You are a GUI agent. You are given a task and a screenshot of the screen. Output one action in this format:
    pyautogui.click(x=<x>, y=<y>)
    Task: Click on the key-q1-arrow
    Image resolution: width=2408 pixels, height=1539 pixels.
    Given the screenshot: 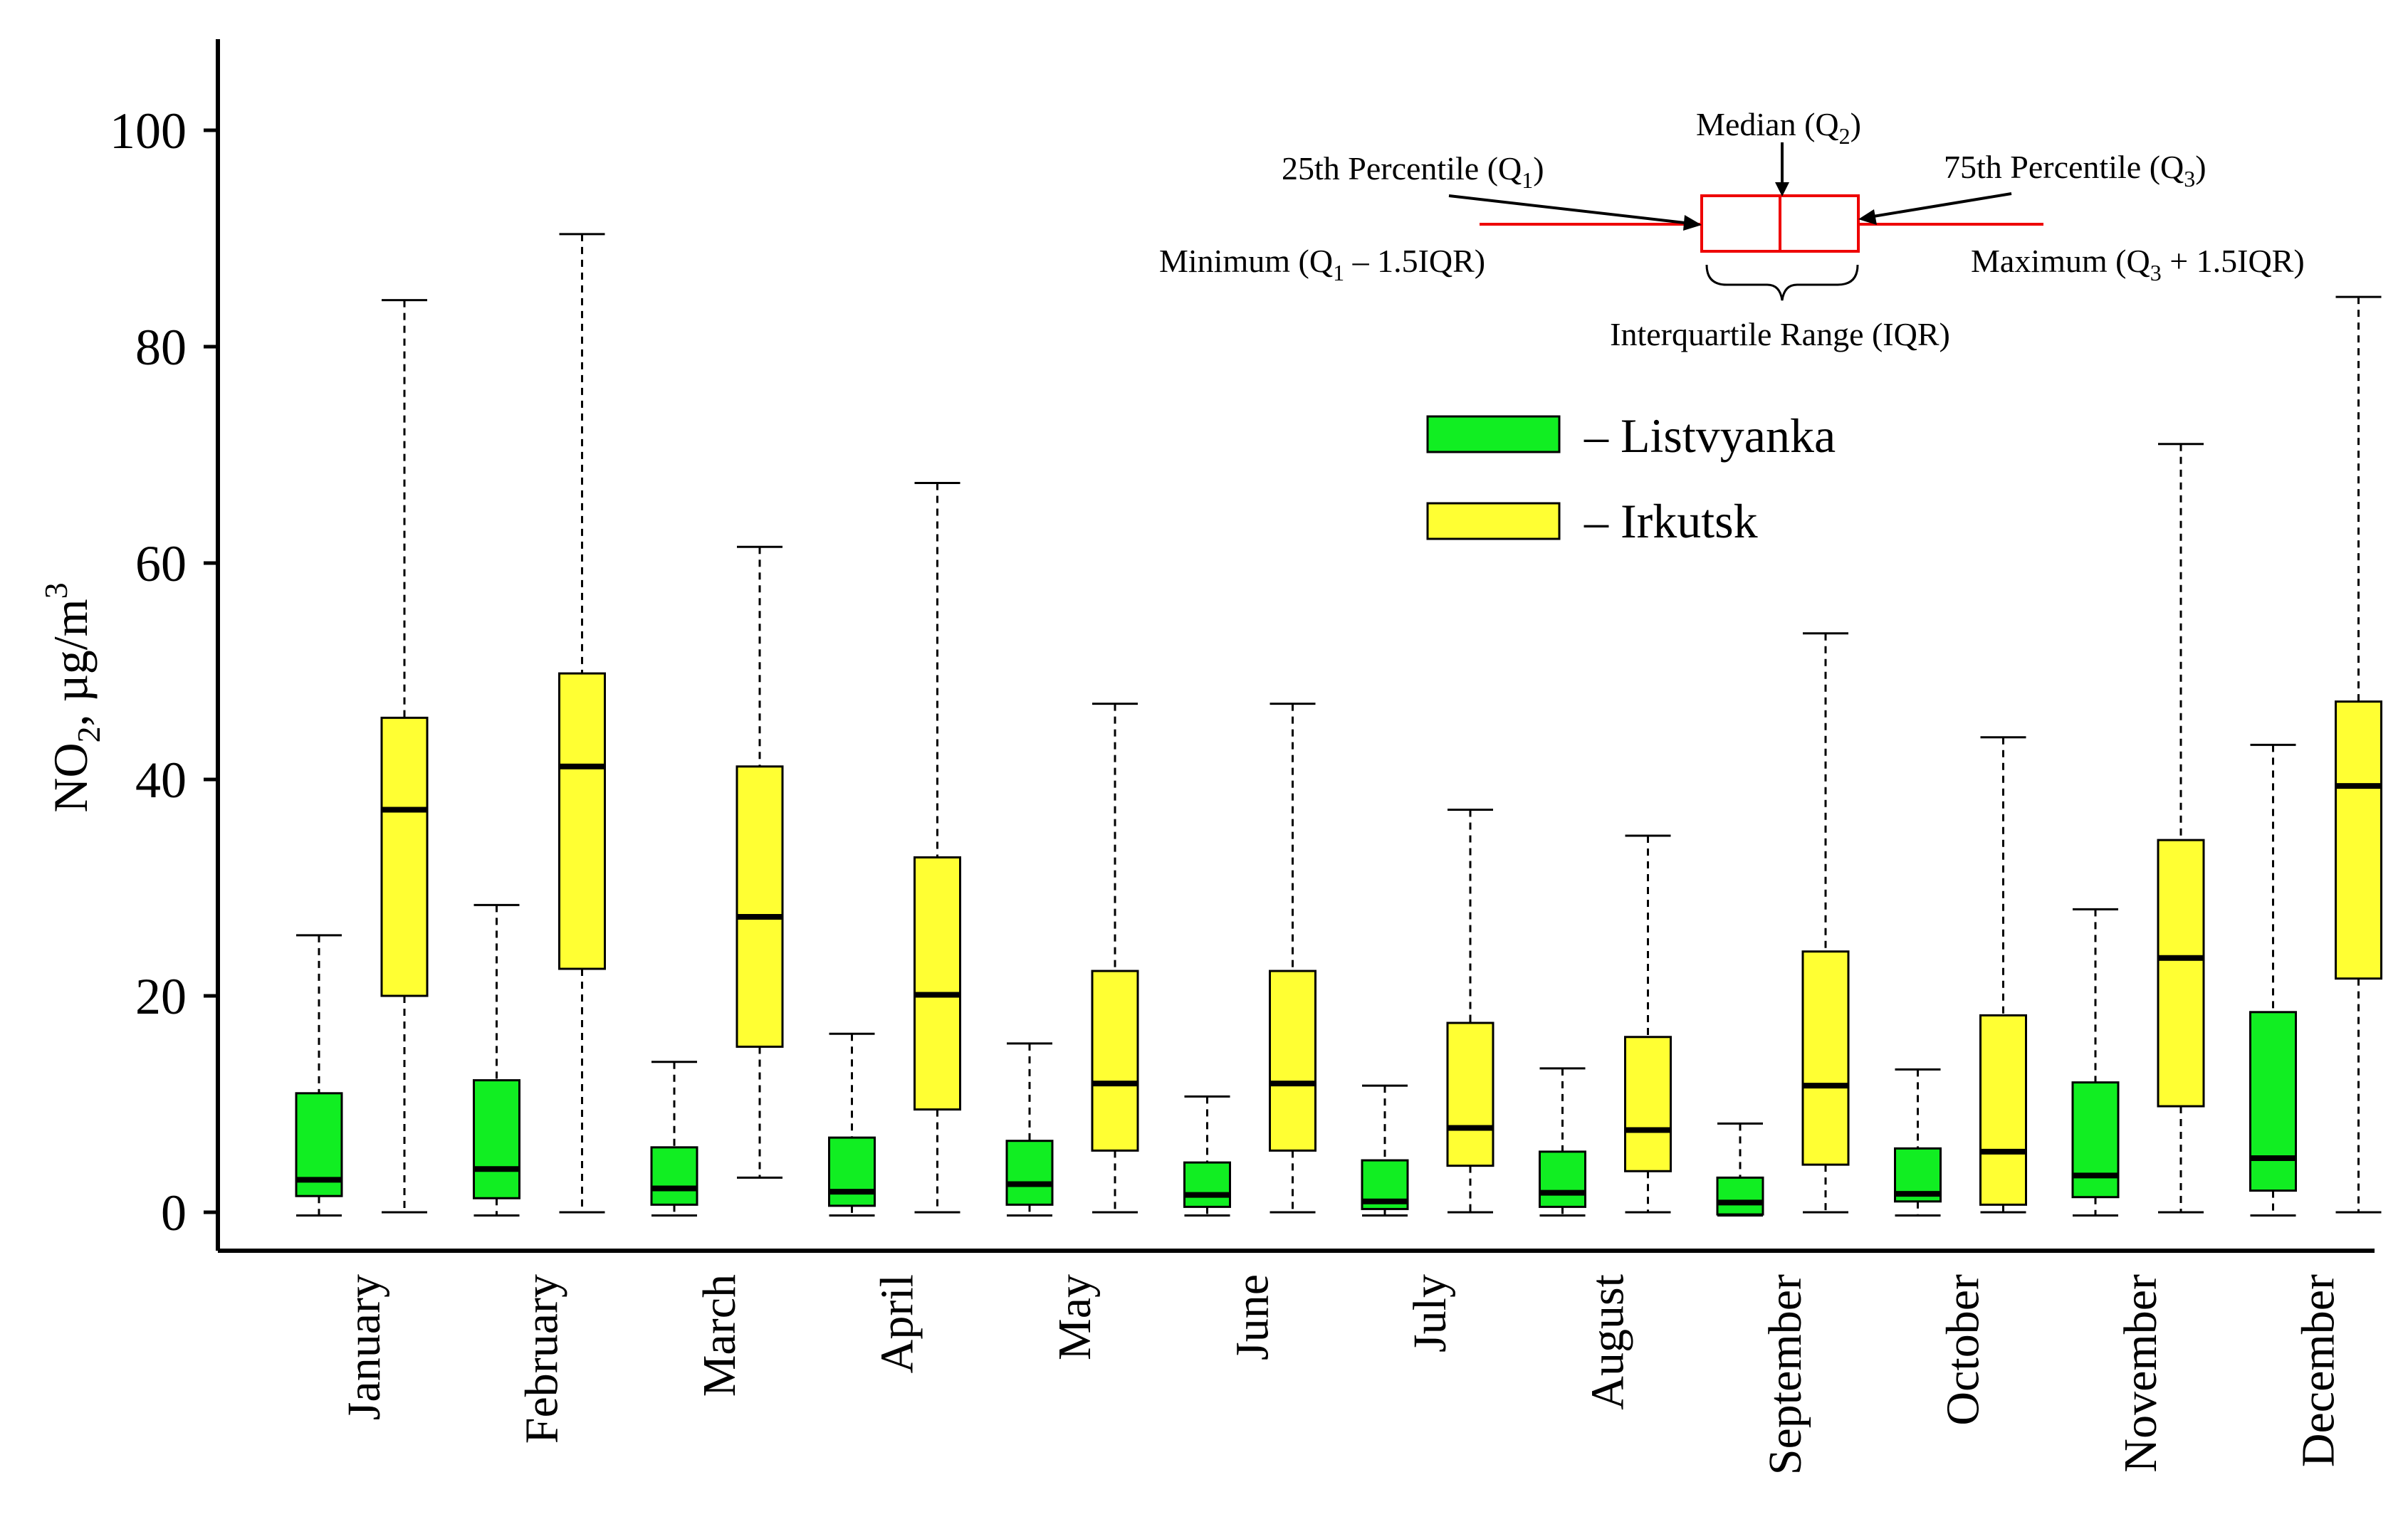 What is the action you would take?
    pyautogui.click(x=1570, y=209)
    